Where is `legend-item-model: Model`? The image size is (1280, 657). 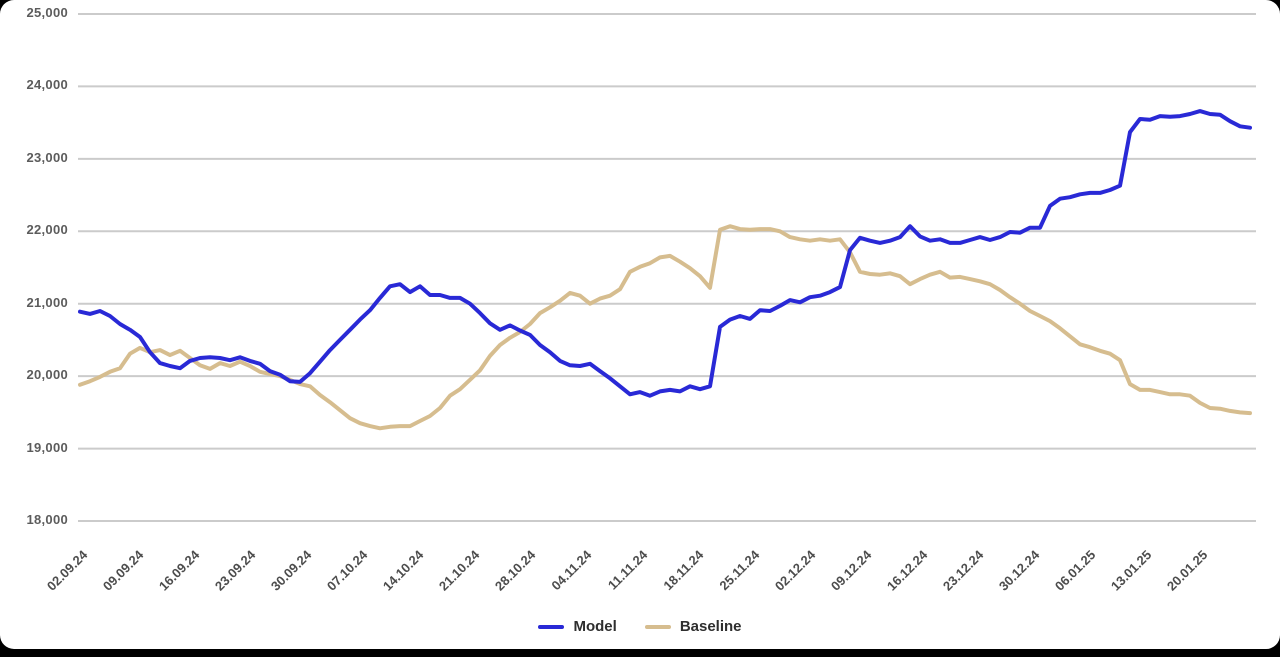
legend-item-model: Model is located at coordinates (577, 626).